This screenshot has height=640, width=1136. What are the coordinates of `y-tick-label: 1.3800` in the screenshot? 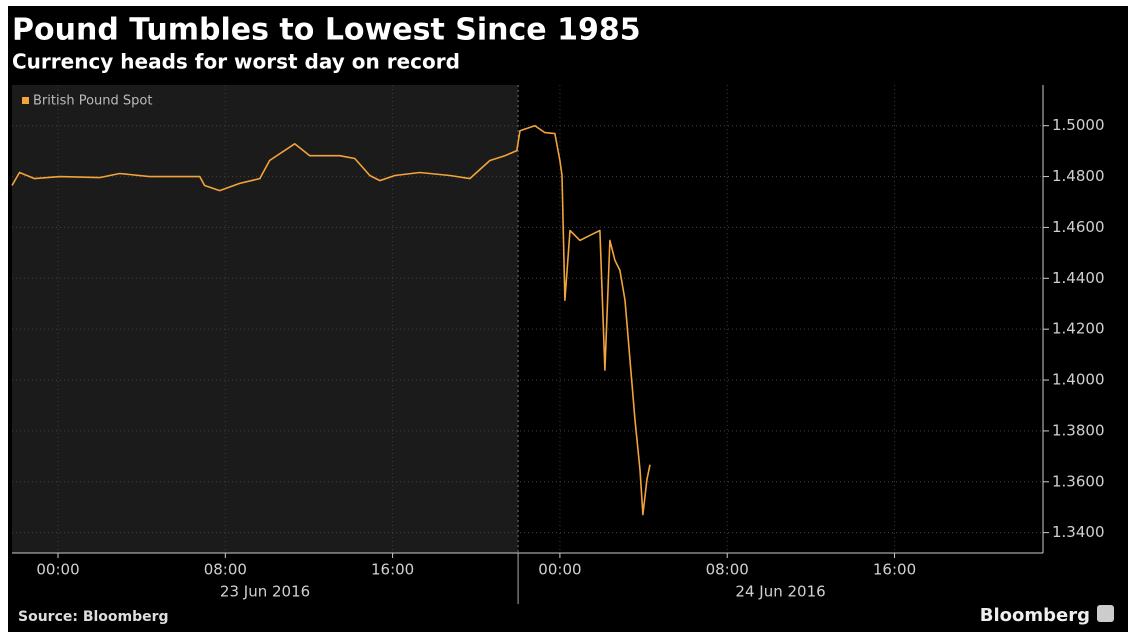 It's located at (1078, 430).